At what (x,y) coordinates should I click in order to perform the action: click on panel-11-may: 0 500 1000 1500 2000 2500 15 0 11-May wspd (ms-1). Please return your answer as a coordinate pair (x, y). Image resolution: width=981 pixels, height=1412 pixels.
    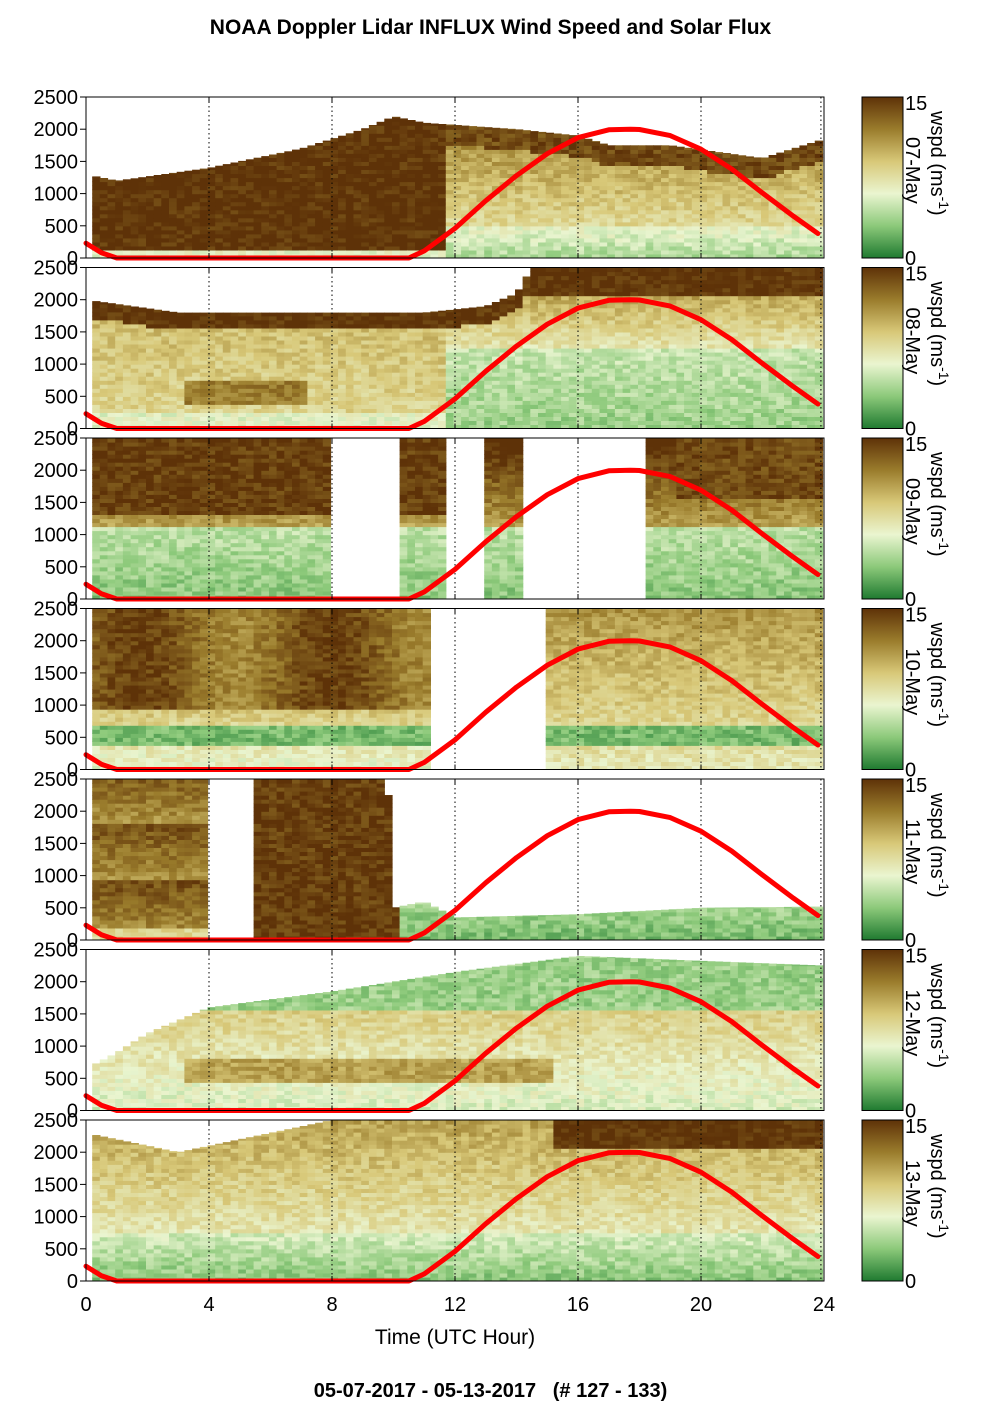
    Looking at the image, I should click on (493, 860).